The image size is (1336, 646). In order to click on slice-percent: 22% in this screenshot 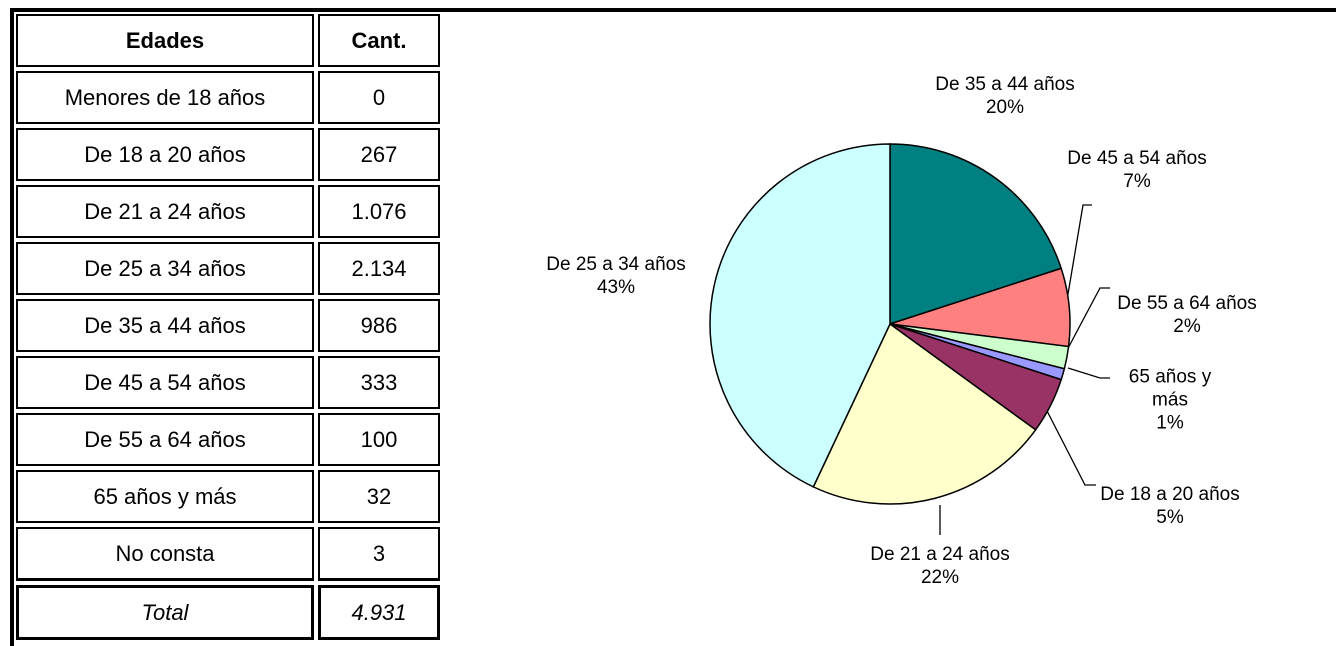, I will do `click(940, 577)`.